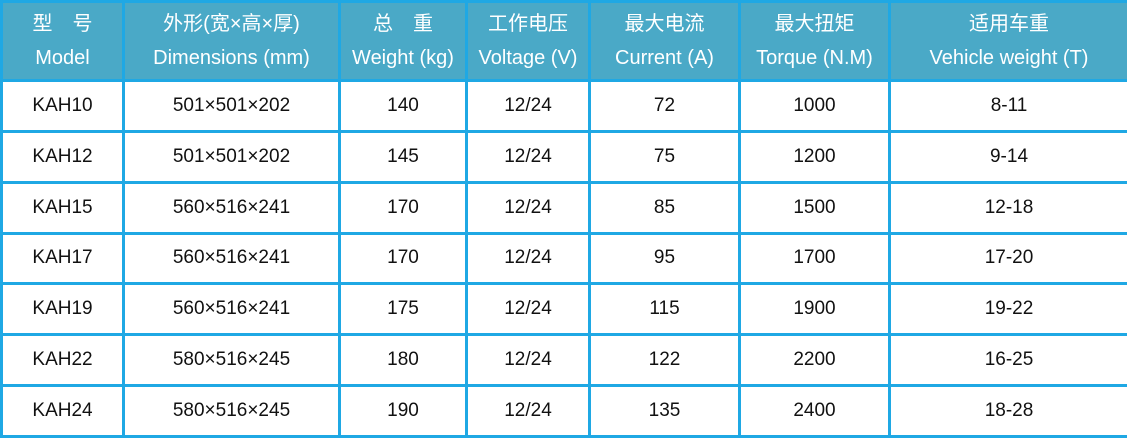 This screenshot has height=438, width=1127. I want to click on header-zh: 总 重, so click(403, 24).